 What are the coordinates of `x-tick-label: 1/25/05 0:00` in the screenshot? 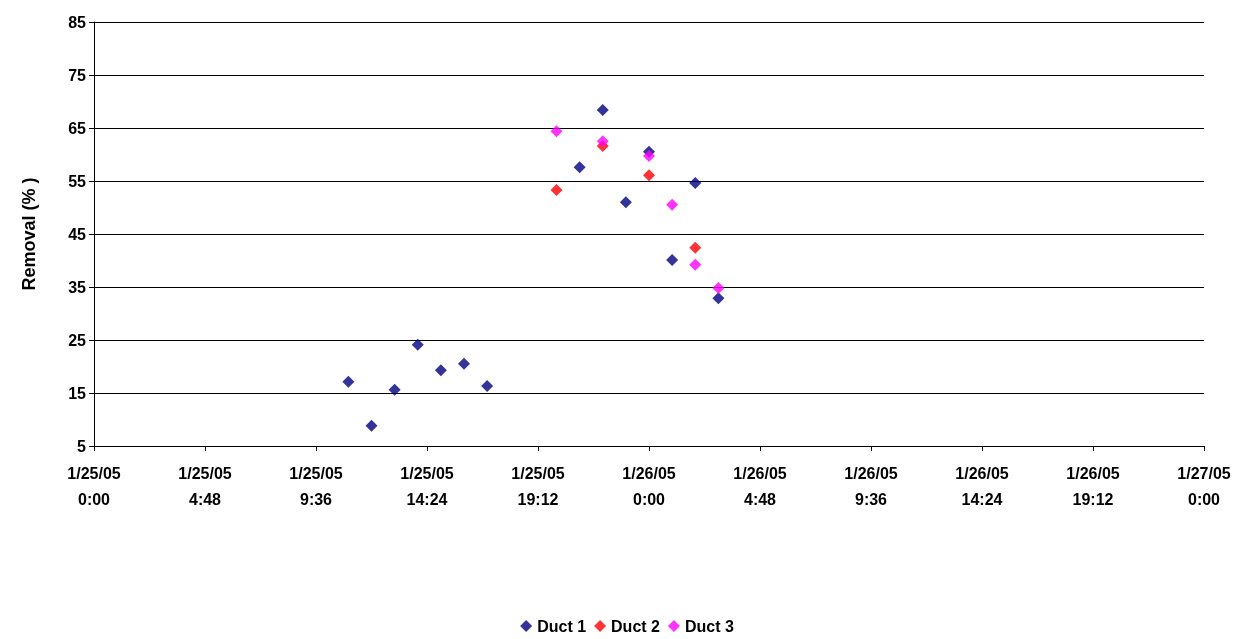 It's located at (94, 486).